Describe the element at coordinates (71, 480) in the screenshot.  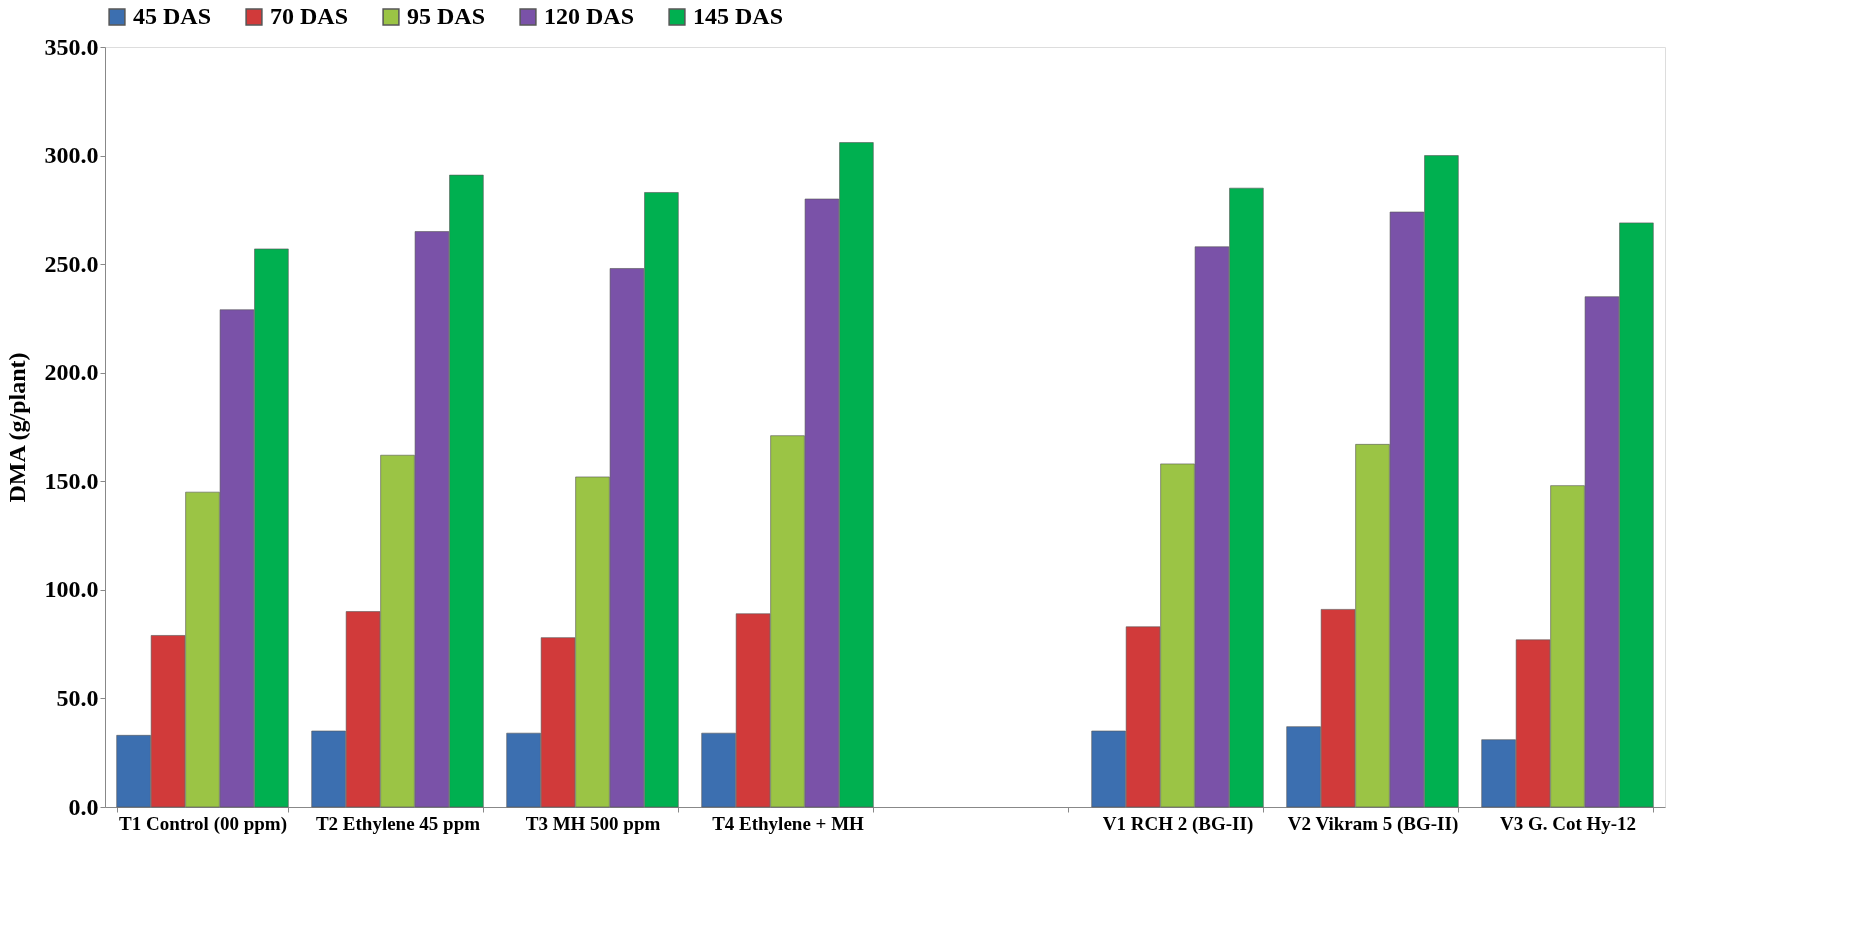
I see `y-tick-label: 150.0` at that location.